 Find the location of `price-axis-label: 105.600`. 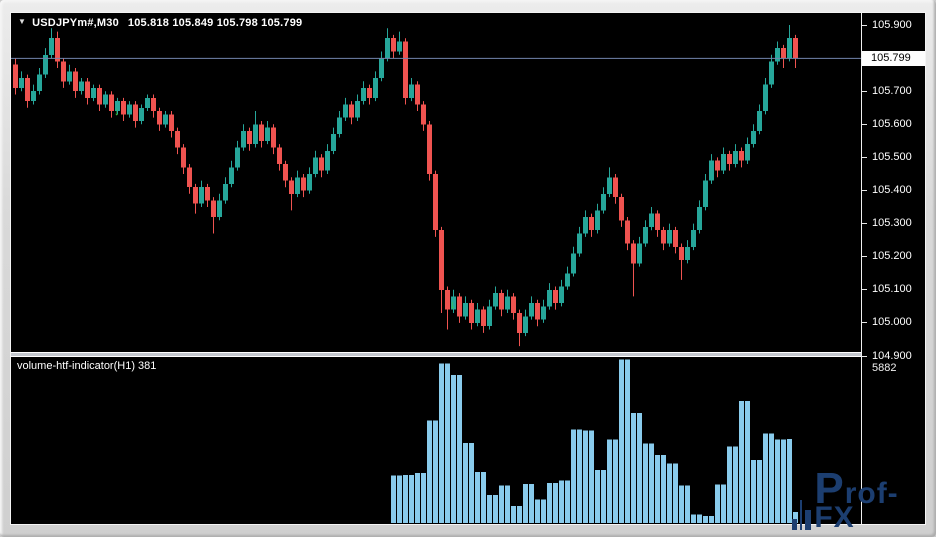

price-axis-label: 105.600 is located at coordinates (892, 123).